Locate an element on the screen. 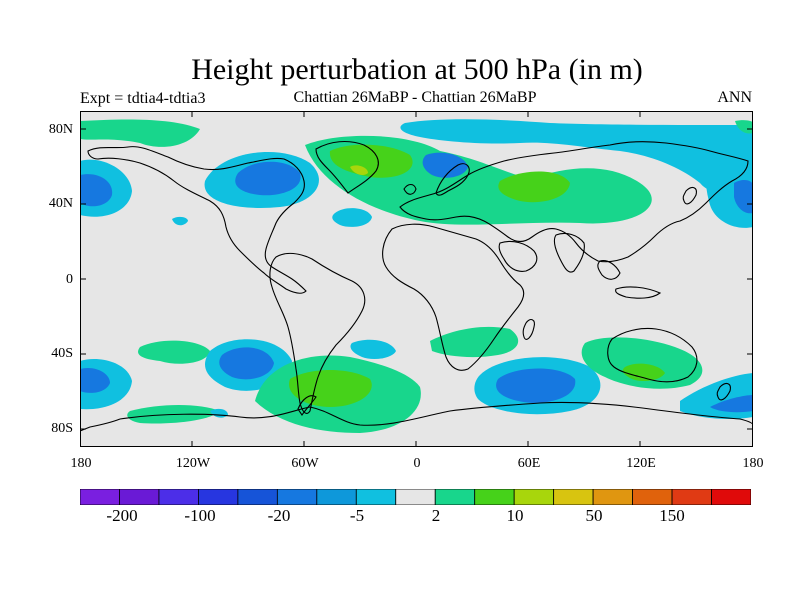  colorbar-label: -100 is located at coordinates (200, 515).